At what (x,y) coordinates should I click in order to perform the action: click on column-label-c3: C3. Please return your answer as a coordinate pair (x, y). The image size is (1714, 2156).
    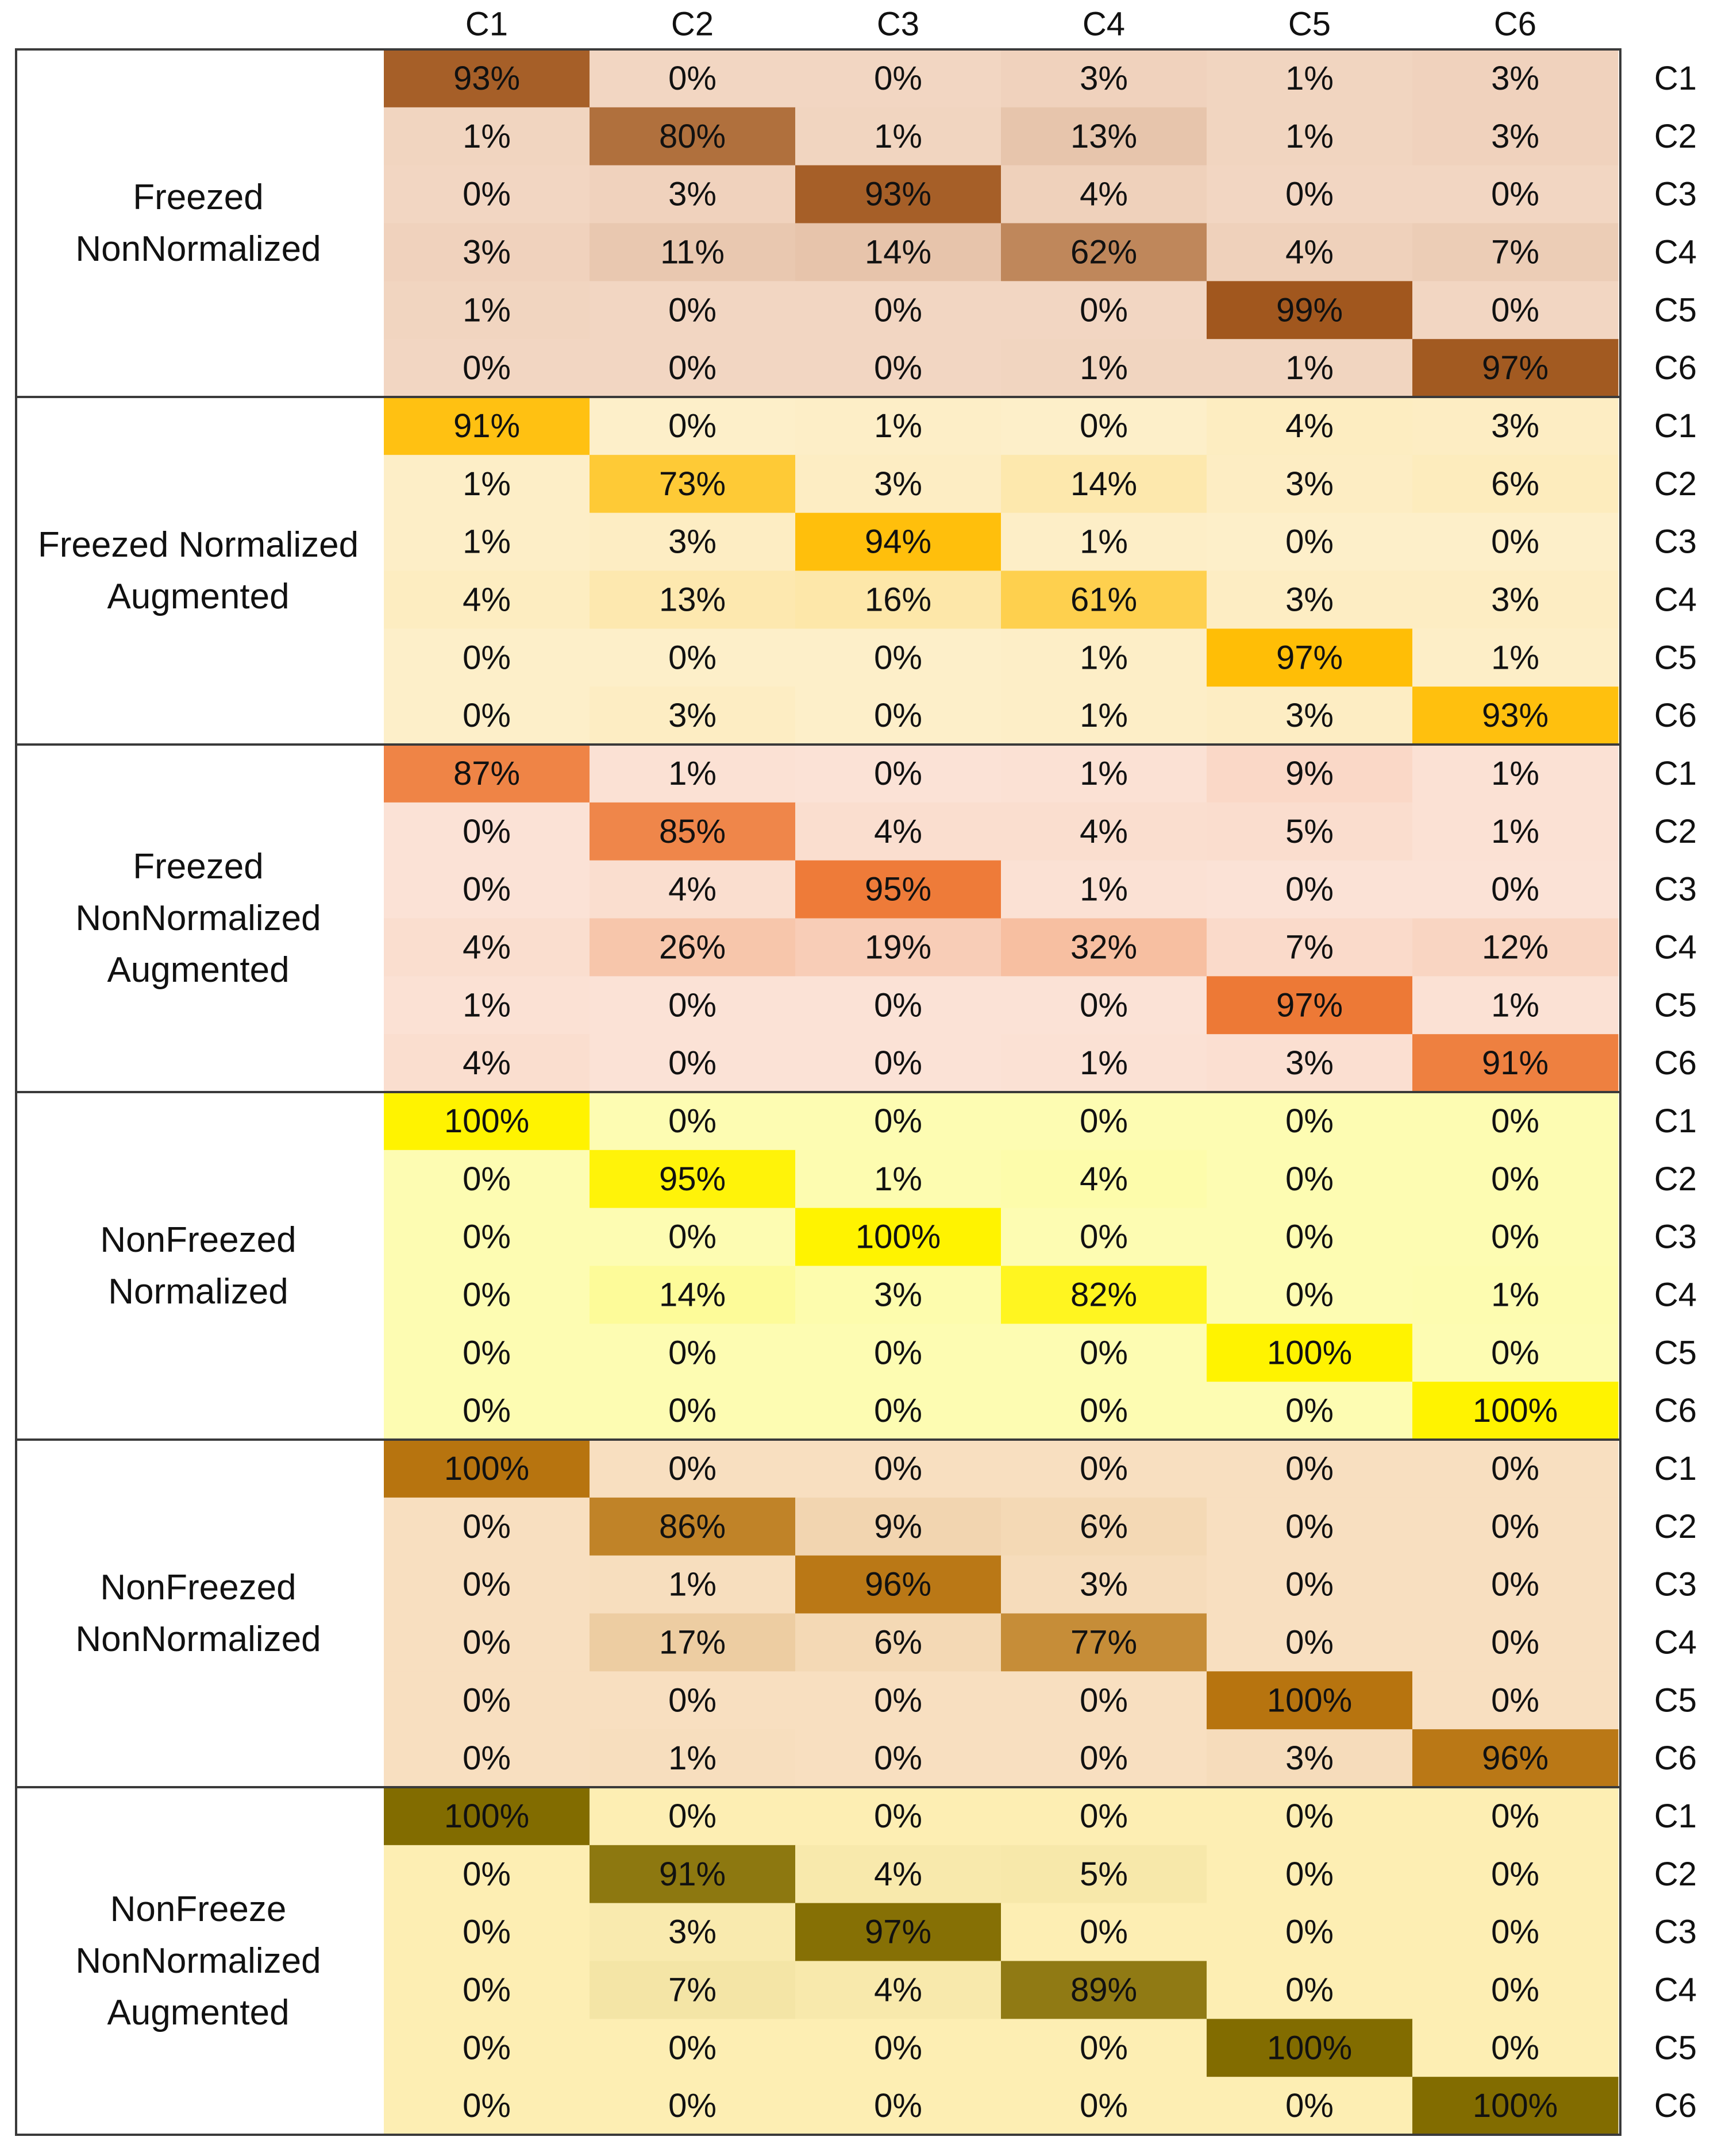
    Looking at the image, I should click on (898, 24).